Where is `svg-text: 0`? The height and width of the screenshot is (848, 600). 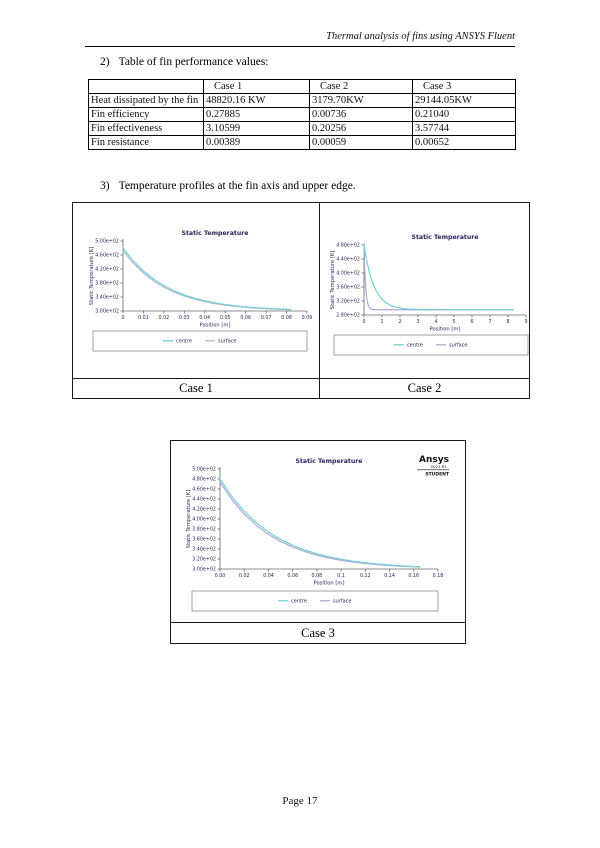 svg-text: 0 is located at coordinates (122, 318).